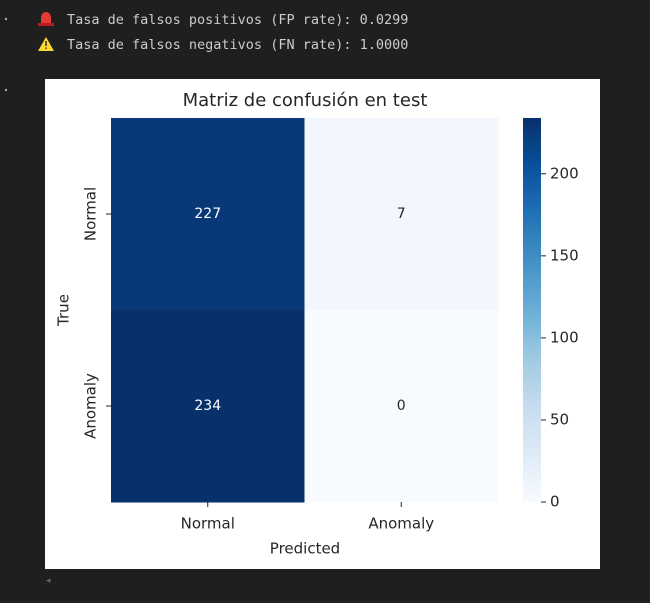  Describe the element at coordinates (564, 255) in the screenshot. I see `colorbar-tick-label: 150` at that location.